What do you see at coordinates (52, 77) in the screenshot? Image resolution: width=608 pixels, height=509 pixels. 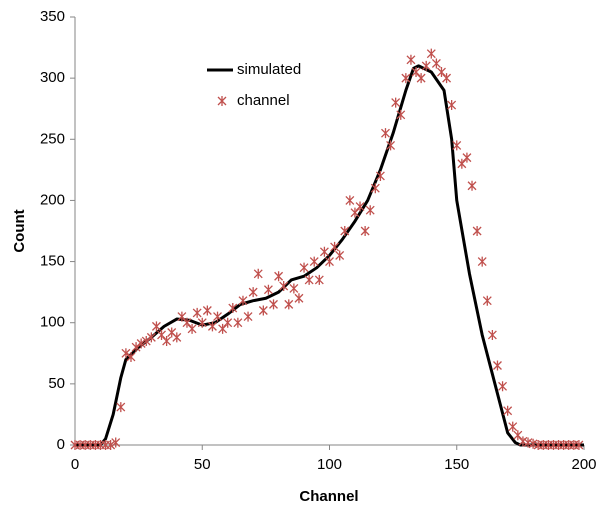 I see `y-tick-label: 300` at bounding box center [52, 77].